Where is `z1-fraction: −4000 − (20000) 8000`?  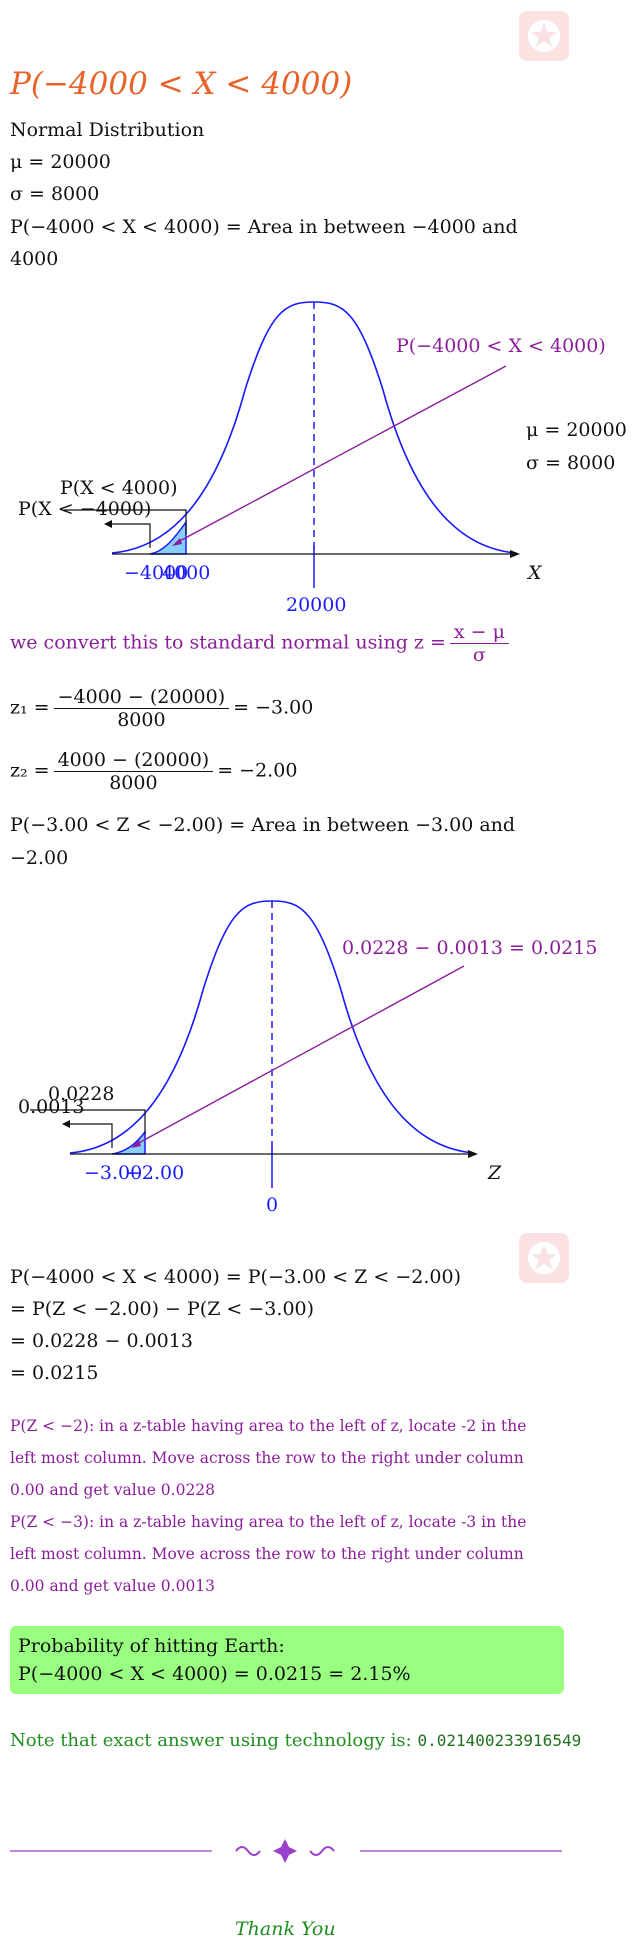 z1-fraction: −4000 − (20000) 8000 is located at coordinates (141, 708).